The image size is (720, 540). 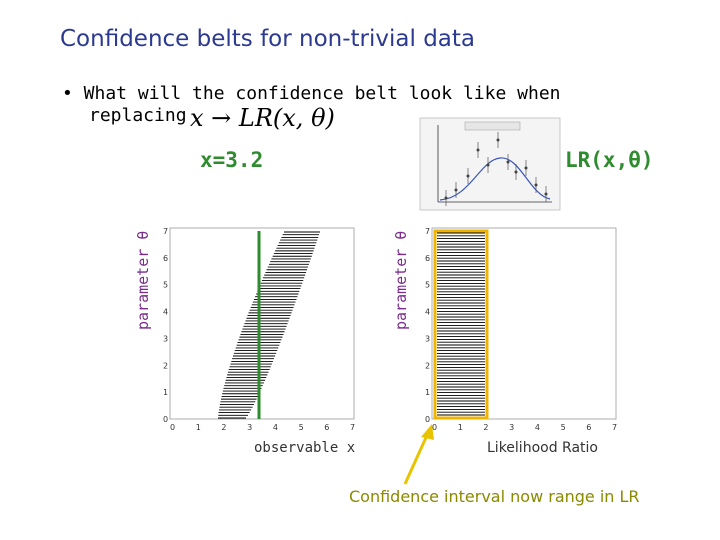 What do you see at coordinates (232, 160) in the screenshot?
I see `label-x-value: x=3.2` at bounding box center [232, 160].